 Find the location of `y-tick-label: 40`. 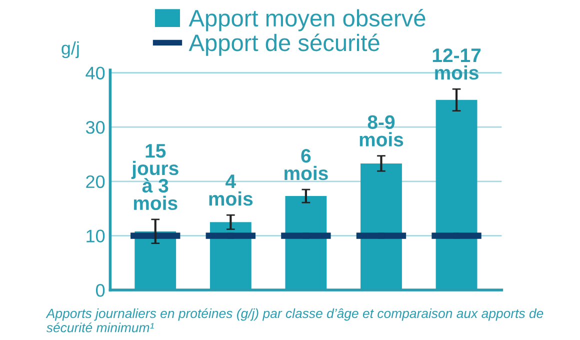

y-tick-label: 40 is located at coordinates (95, 73).